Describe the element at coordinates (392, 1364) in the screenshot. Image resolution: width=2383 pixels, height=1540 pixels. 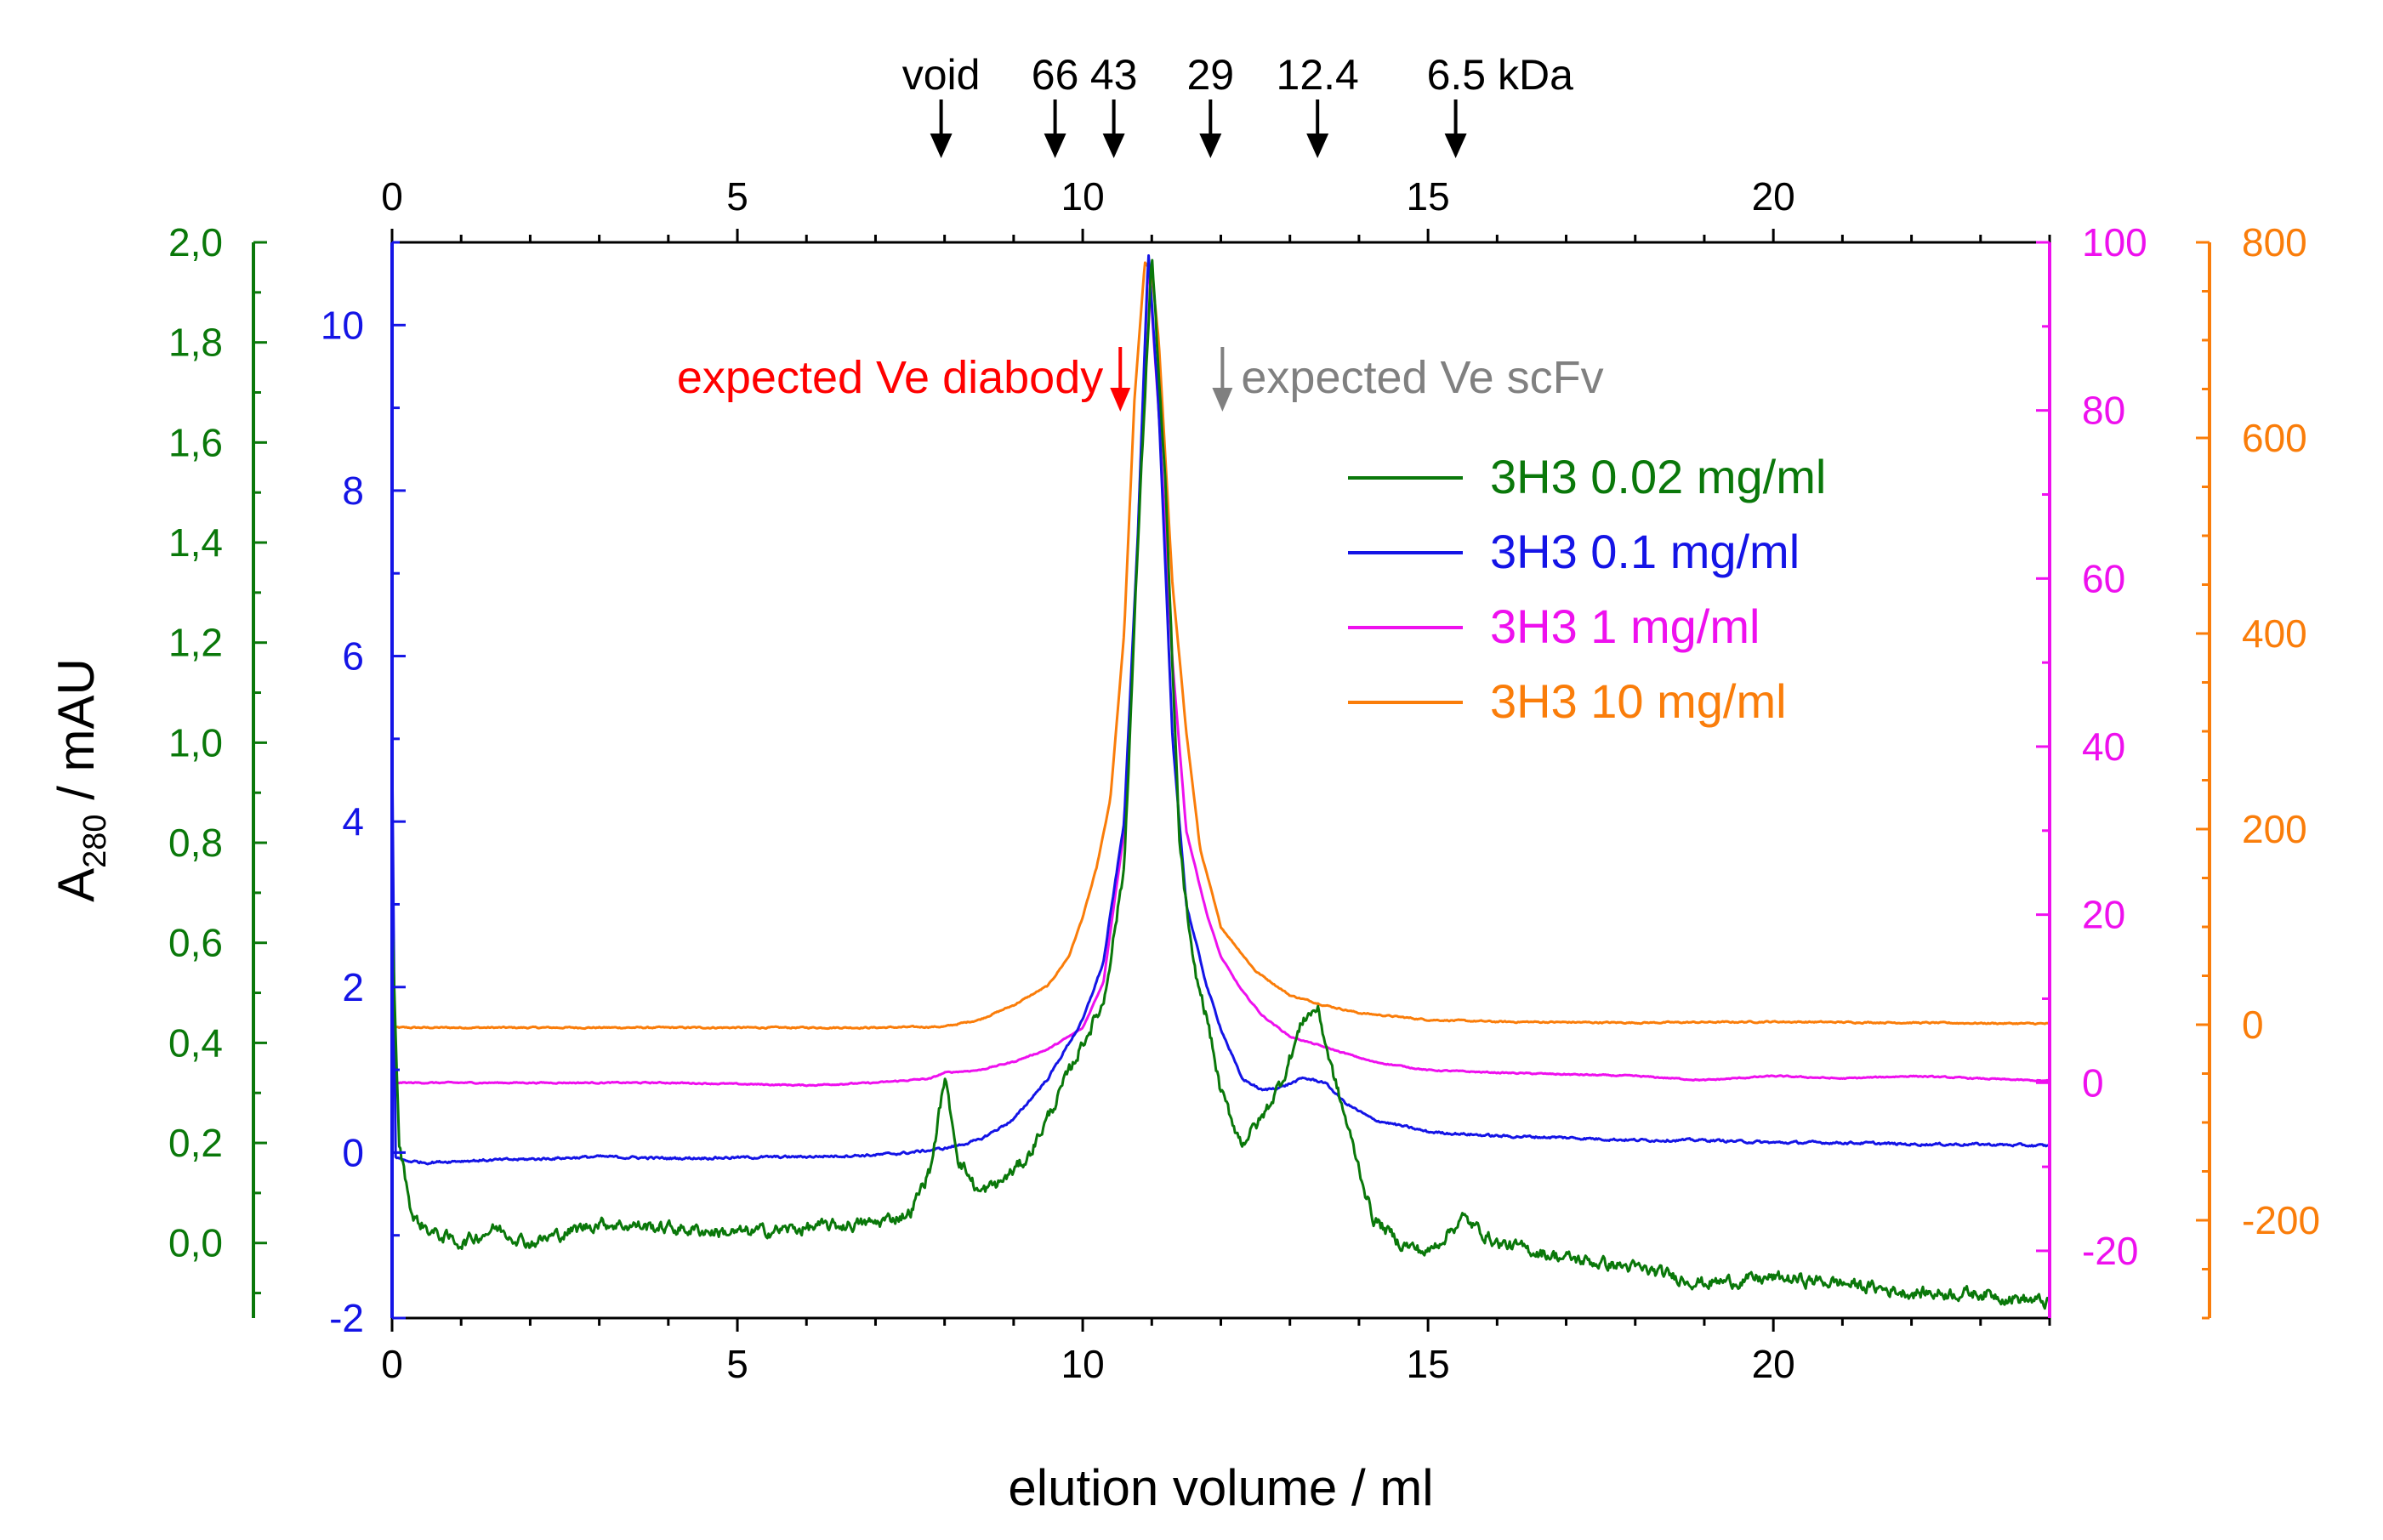
I see `x-tick-label: 0` at that location.